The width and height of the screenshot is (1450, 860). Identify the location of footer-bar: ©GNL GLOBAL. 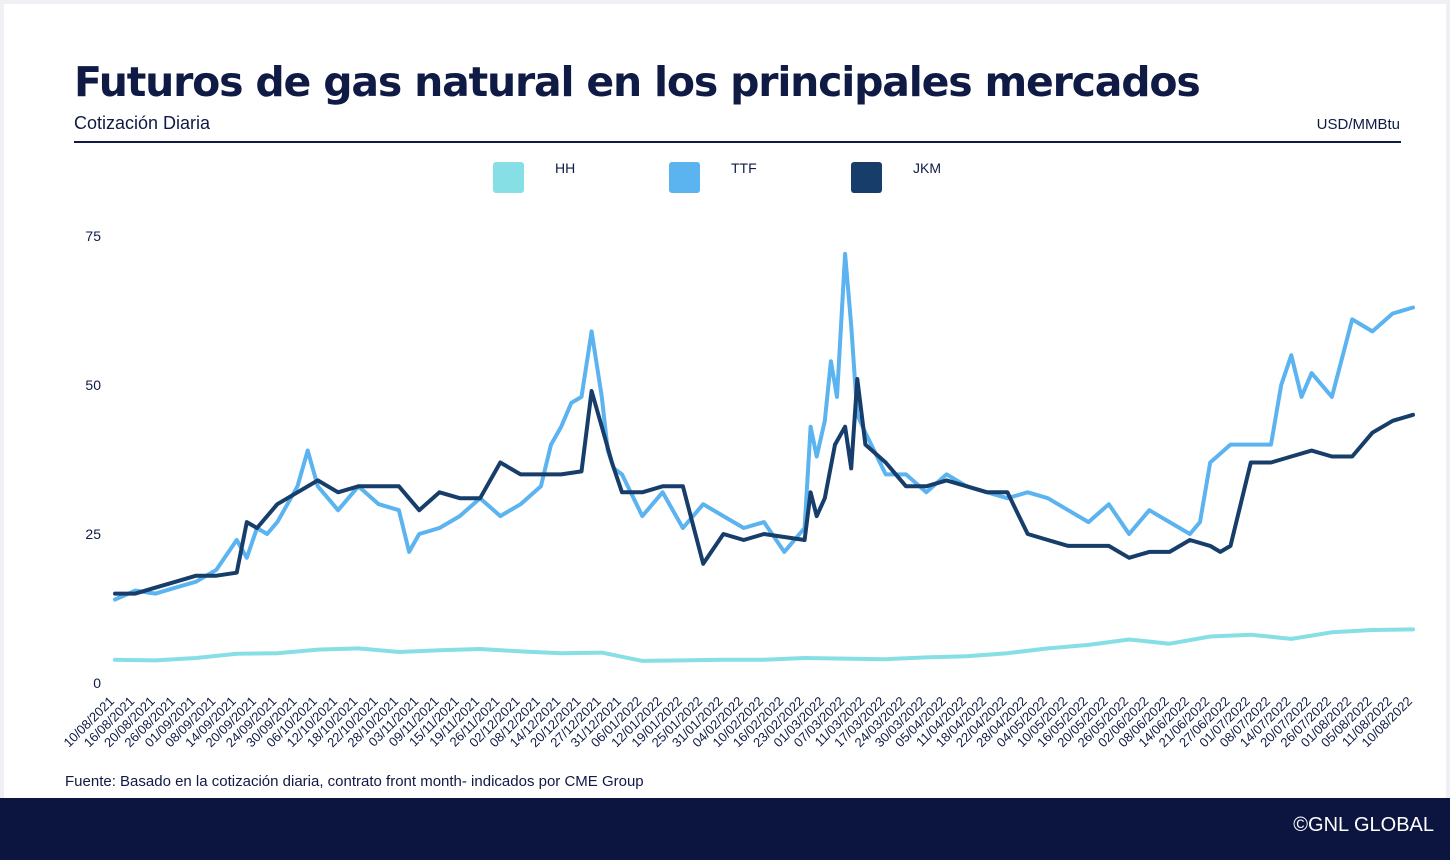
(725, 829).